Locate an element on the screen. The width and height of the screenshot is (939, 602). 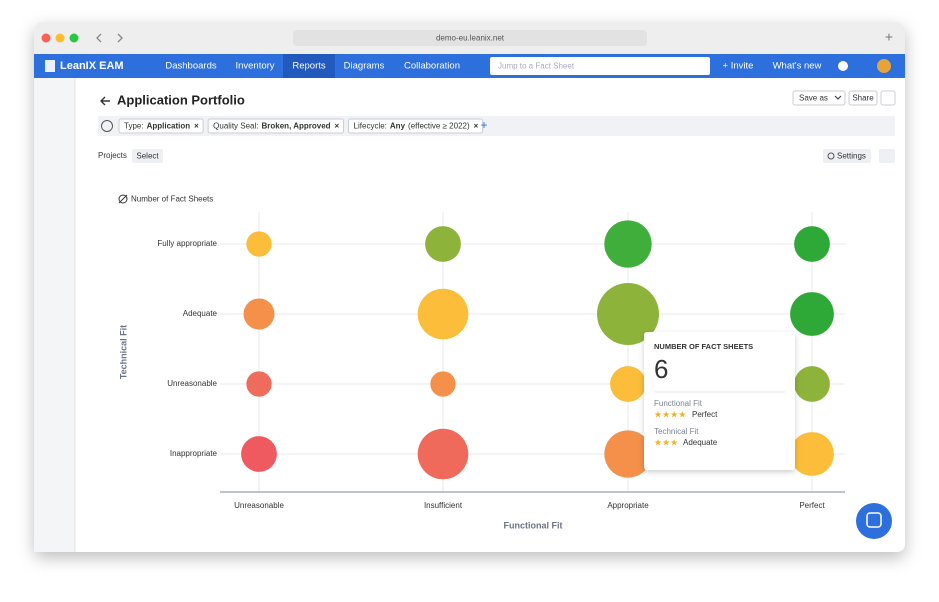
caret is located at coordinates (838, 97).